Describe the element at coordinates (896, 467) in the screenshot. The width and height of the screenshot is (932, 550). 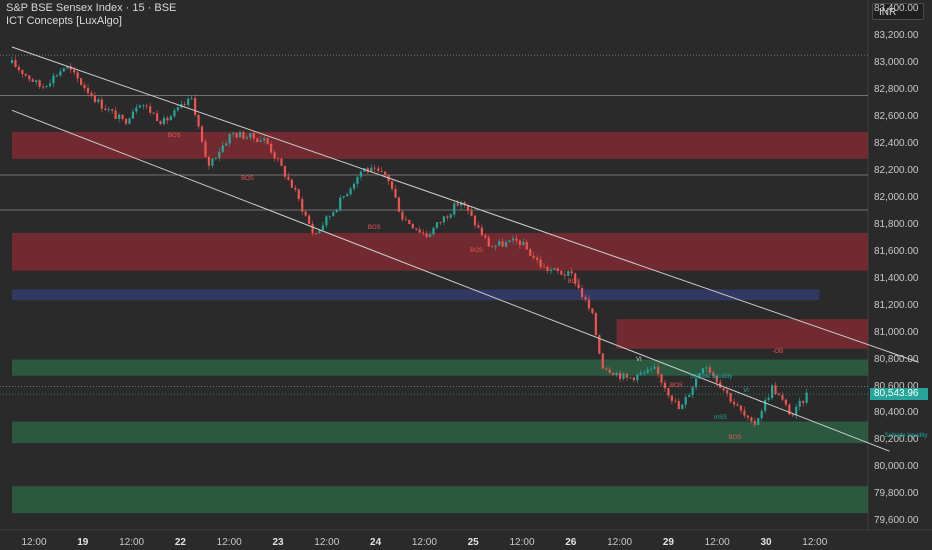
I see `price-tick-label: 80,000.00` at that location.